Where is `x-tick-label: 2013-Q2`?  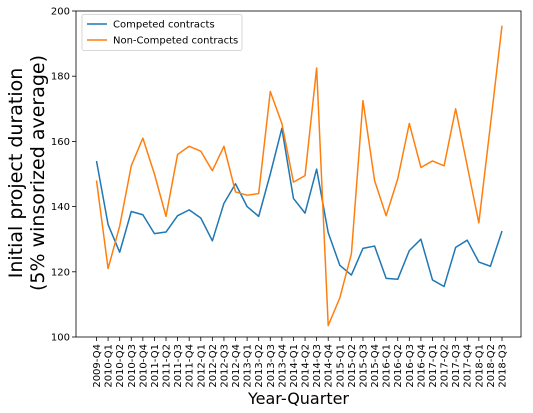 x-tick-label: 2013-Q2 is located at coordinates (259, 366).